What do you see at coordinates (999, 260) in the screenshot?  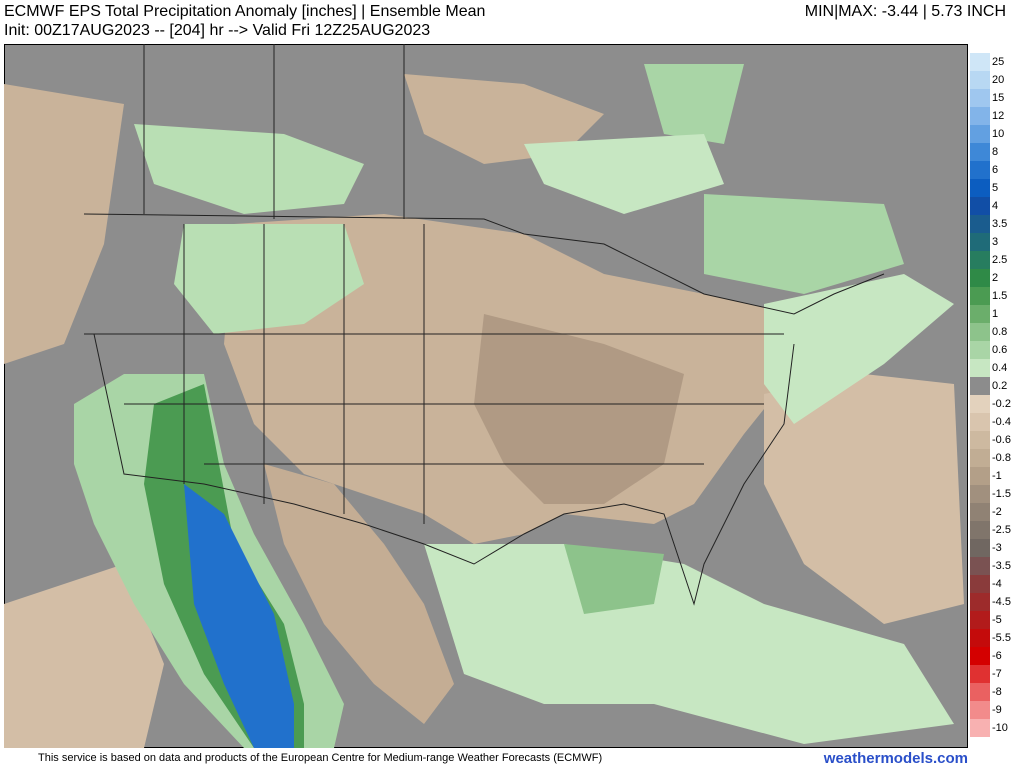 I see `colorbar-label: 2.5` at bounding box center [999, 260].